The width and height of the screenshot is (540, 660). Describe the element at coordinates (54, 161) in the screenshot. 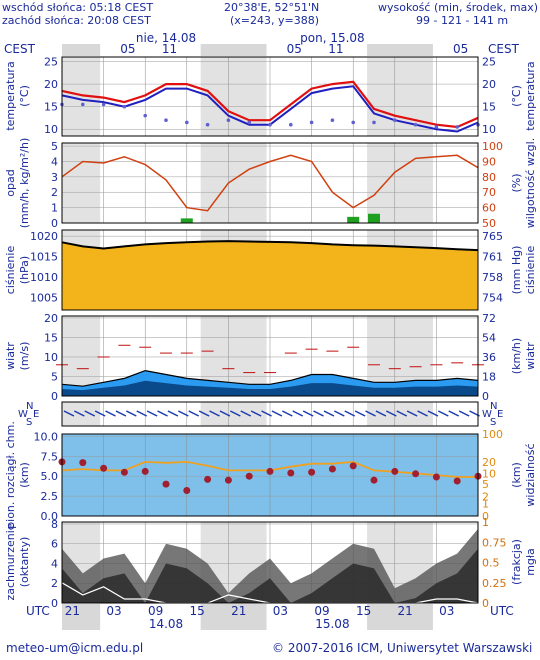

I see `left-tick-label: 4` at that location.